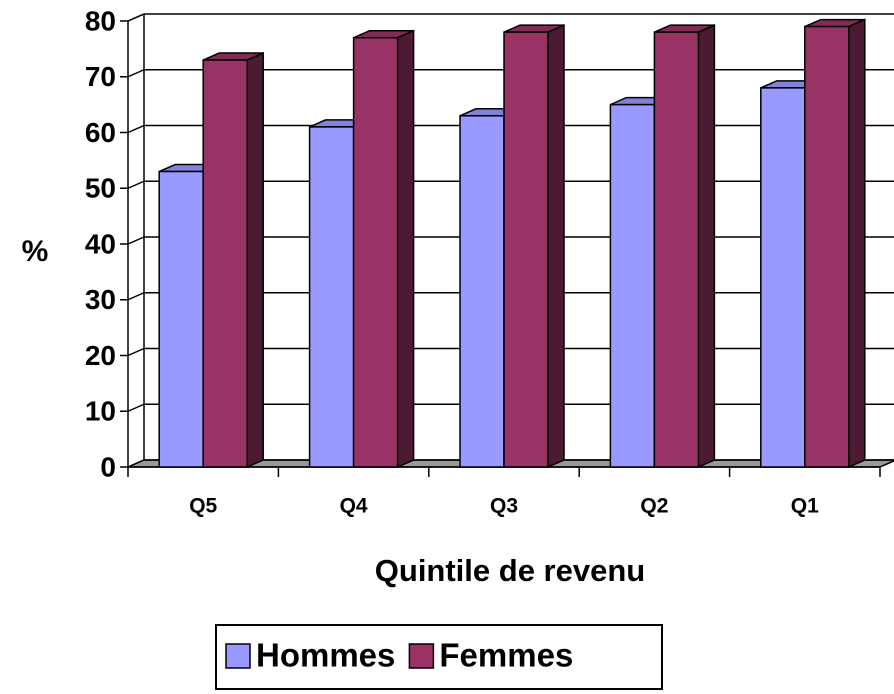  What do you see at coordinates (100, 76) in the screenshot?
I see `y-tick-label: 70` at bounding box center [100, 76].